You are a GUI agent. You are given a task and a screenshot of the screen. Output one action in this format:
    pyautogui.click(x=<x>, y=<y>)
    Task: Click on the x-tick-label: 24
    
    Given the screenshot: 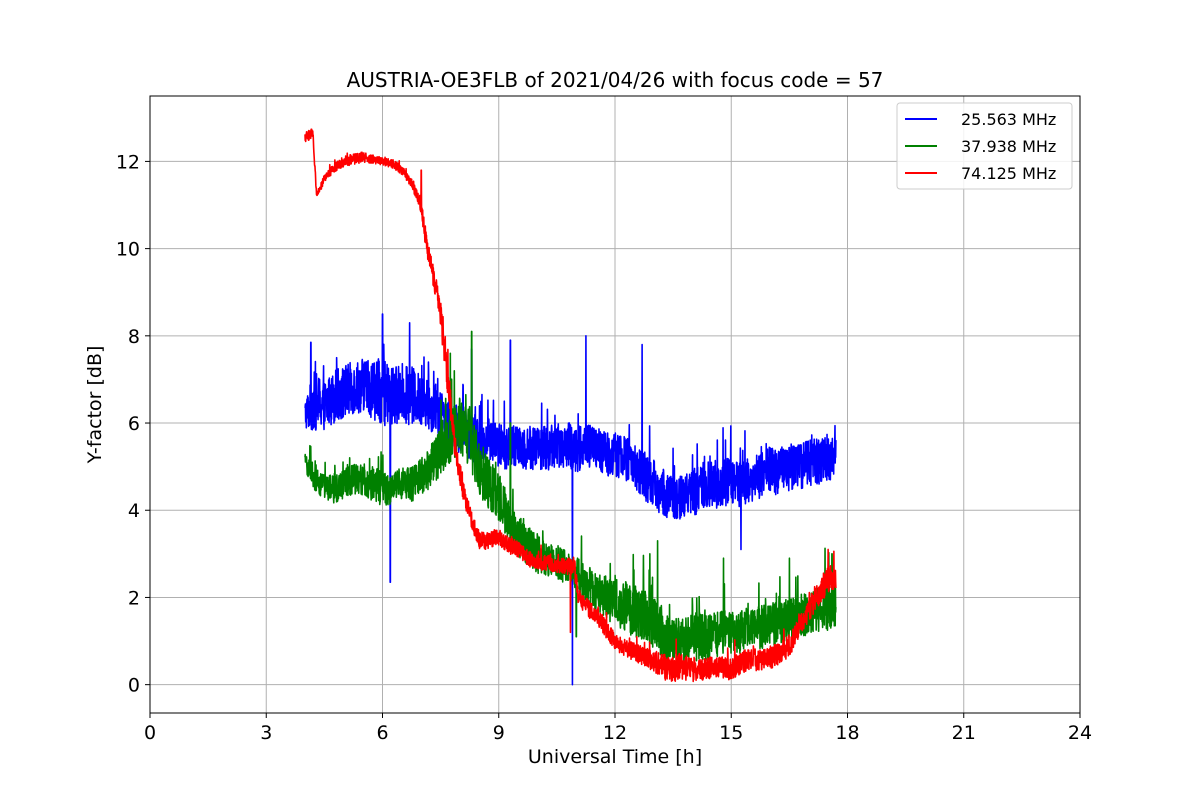 What is the action you would take?
    pyautogui.click(x=1080, y=733)
    